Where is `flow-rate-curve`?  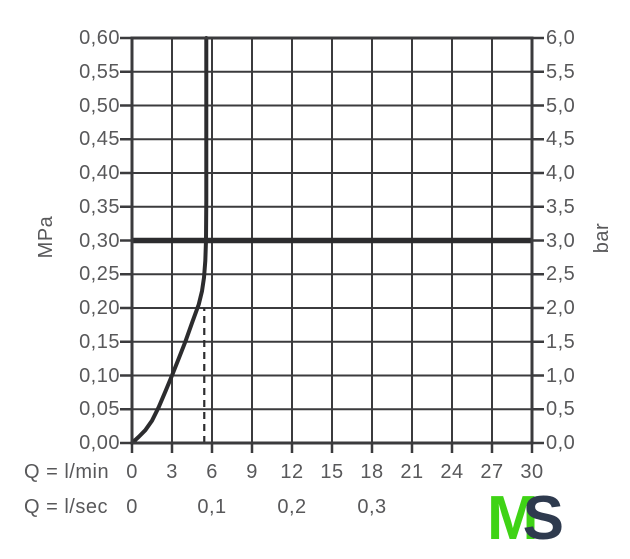
flow-rate-curve is located at coordinates (169, 240).